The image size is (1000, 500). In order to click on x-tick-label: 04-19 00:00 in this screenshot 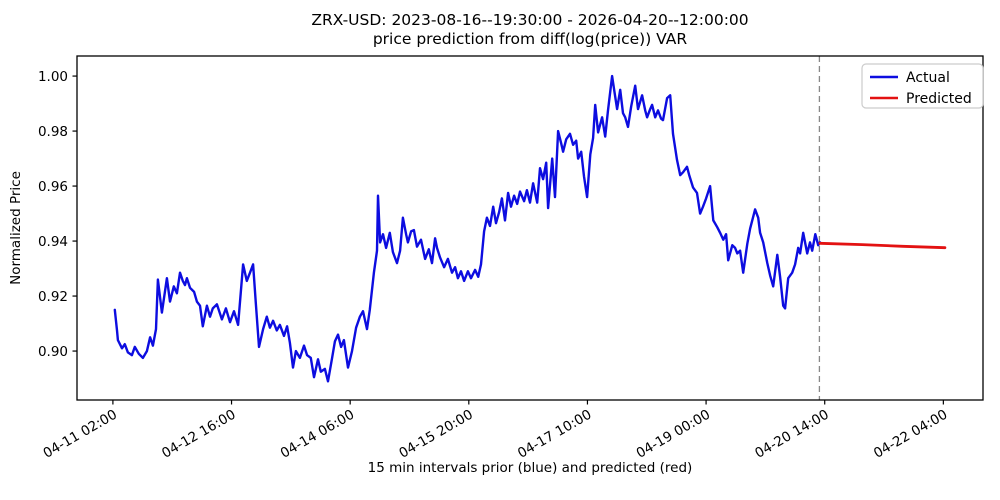, I will do `click(673, 434)`.